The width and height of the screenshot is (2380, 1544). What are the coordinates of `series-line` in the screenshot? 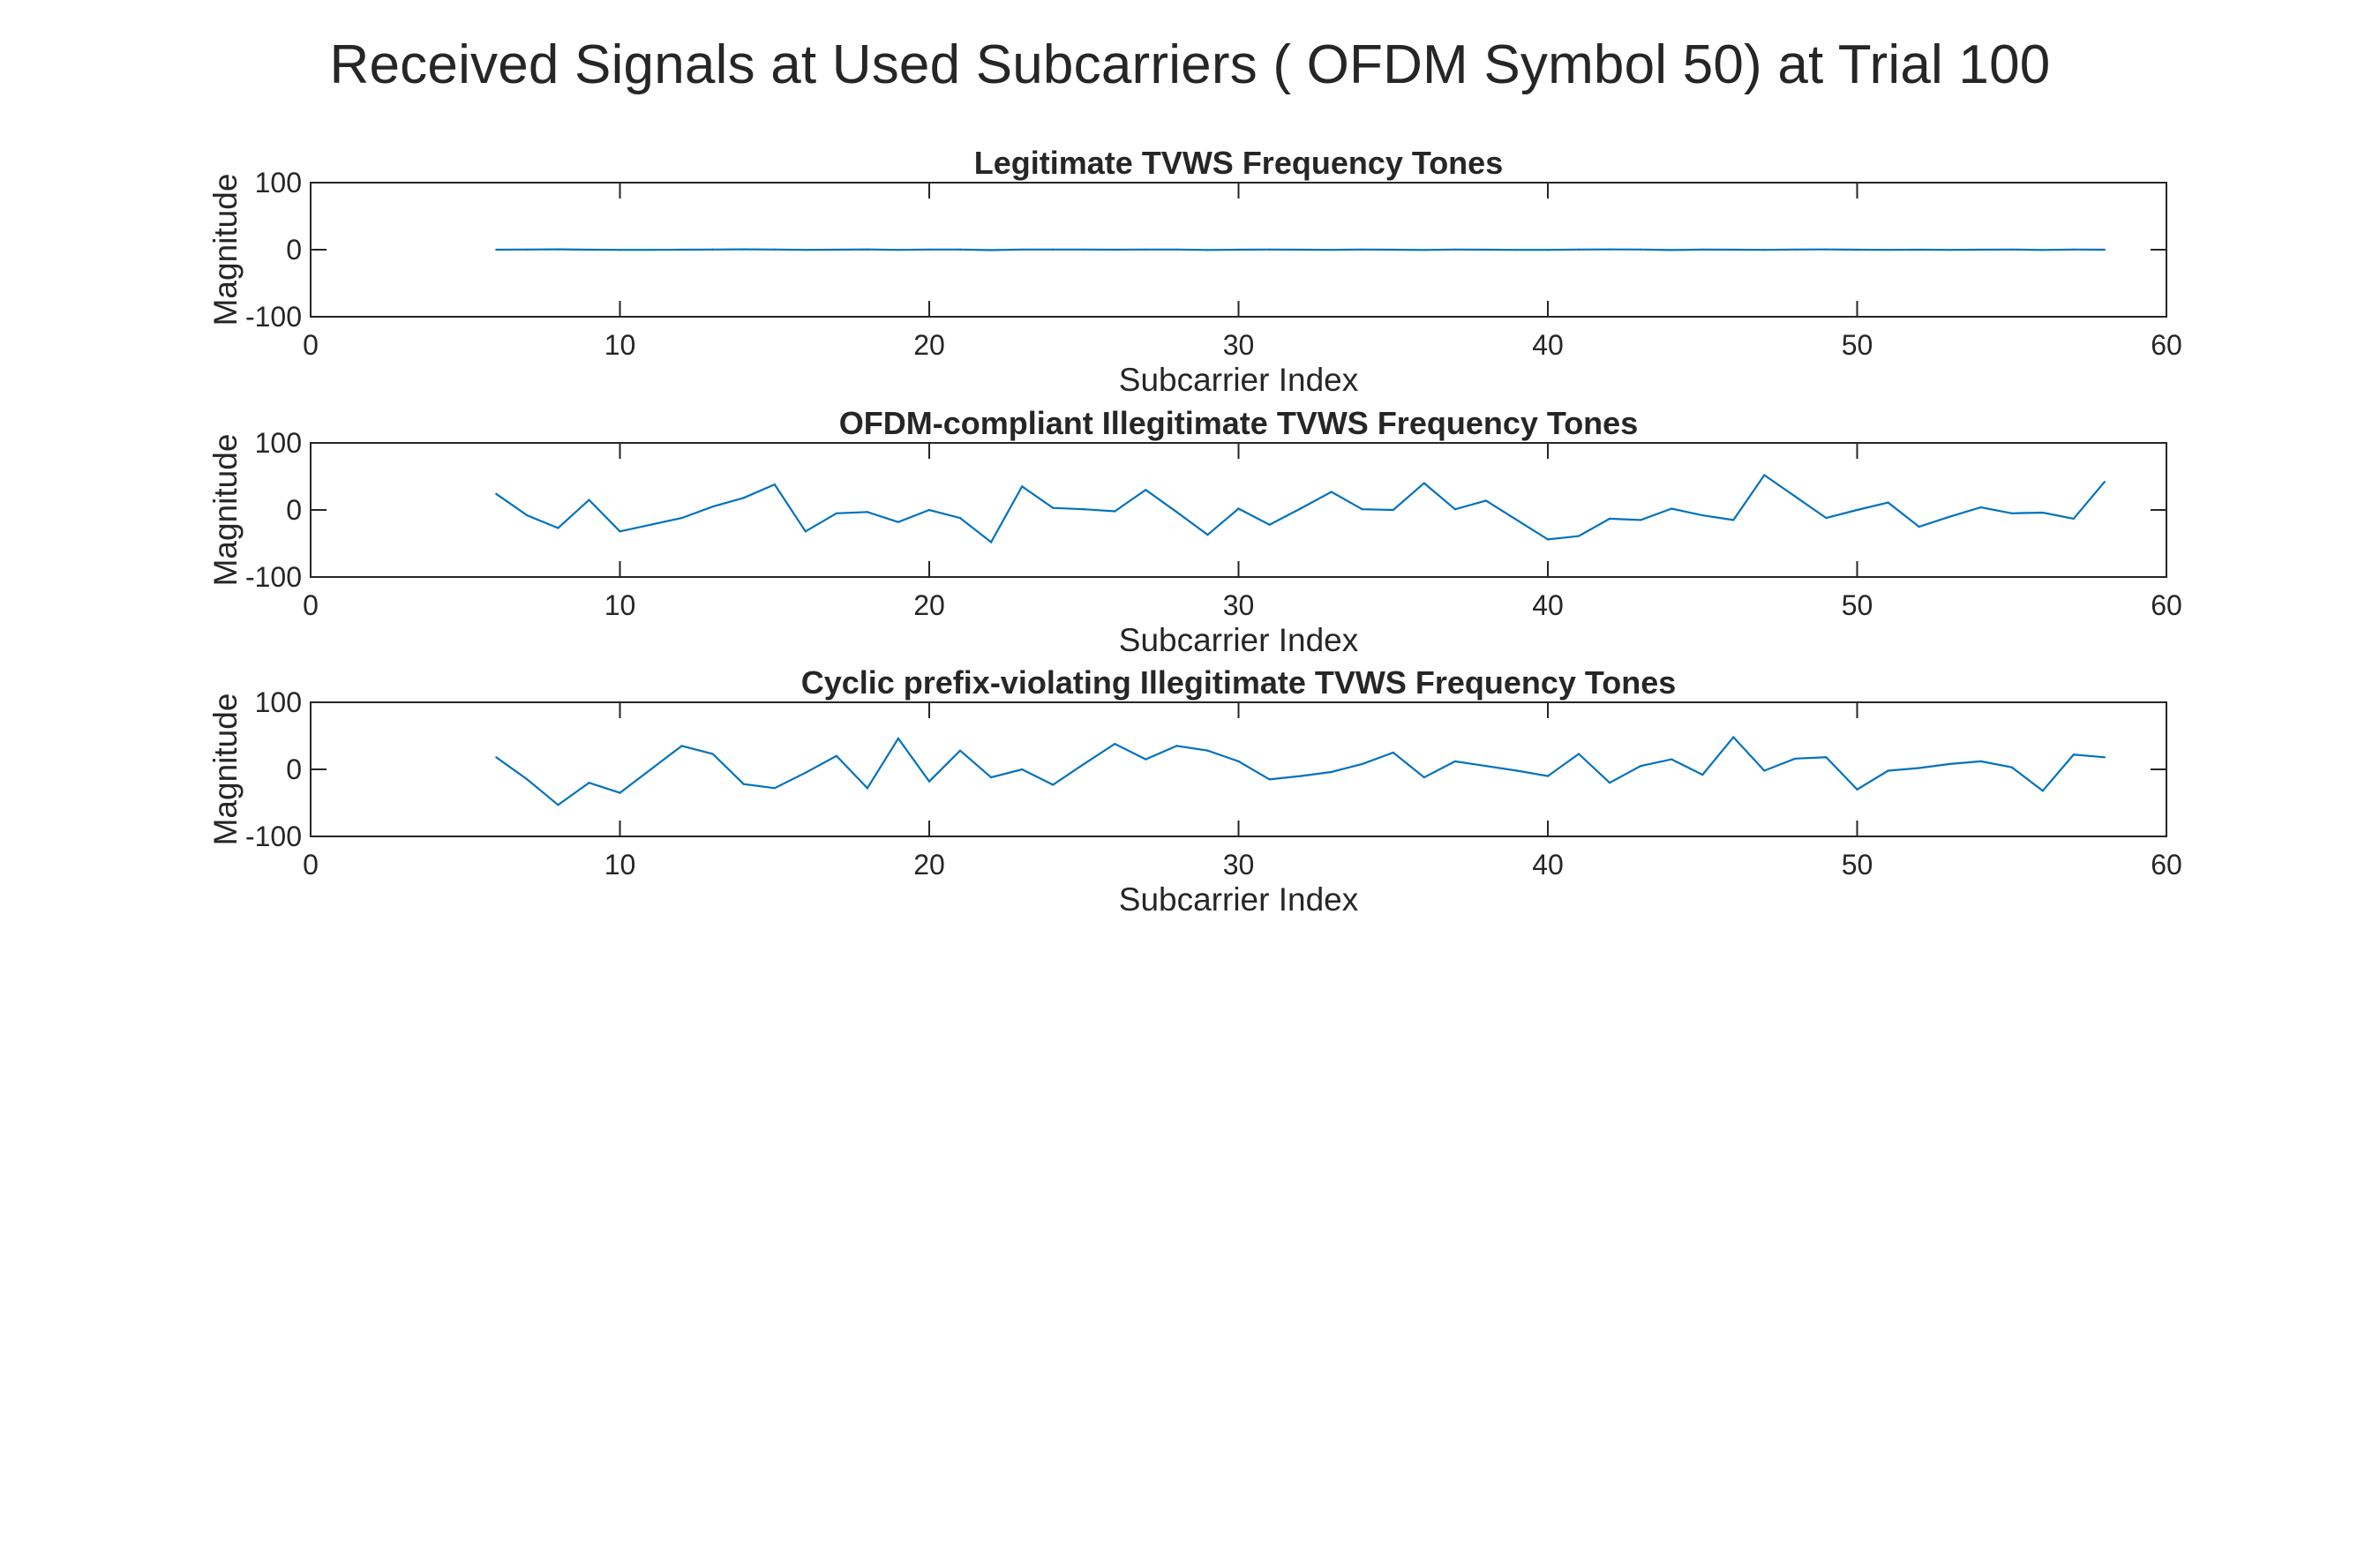 It's located at (1300, 771).